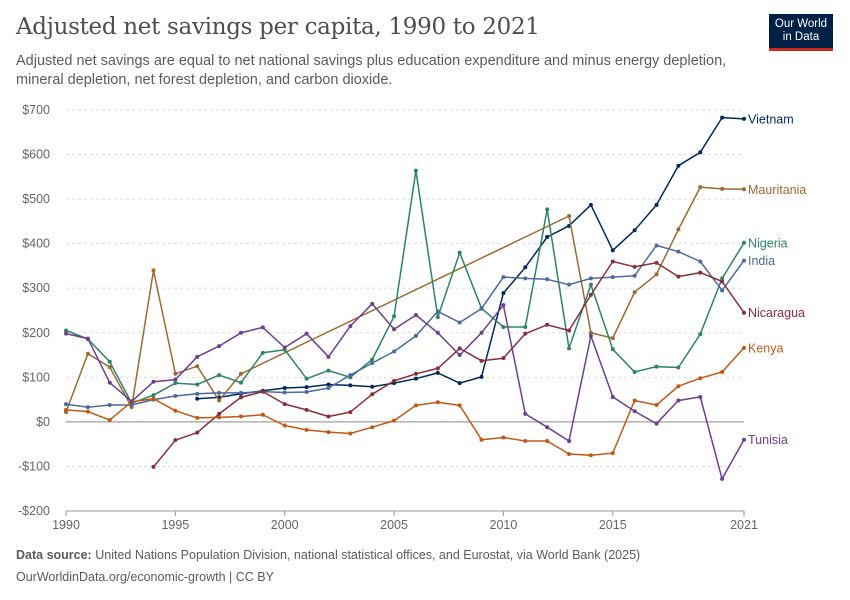 This screenshot has height=600, width=850. What do you see at coordinates (801, 32) in the screenshot?
I see `owid-logo: Our World in Data` at bounding box center [801, 32].